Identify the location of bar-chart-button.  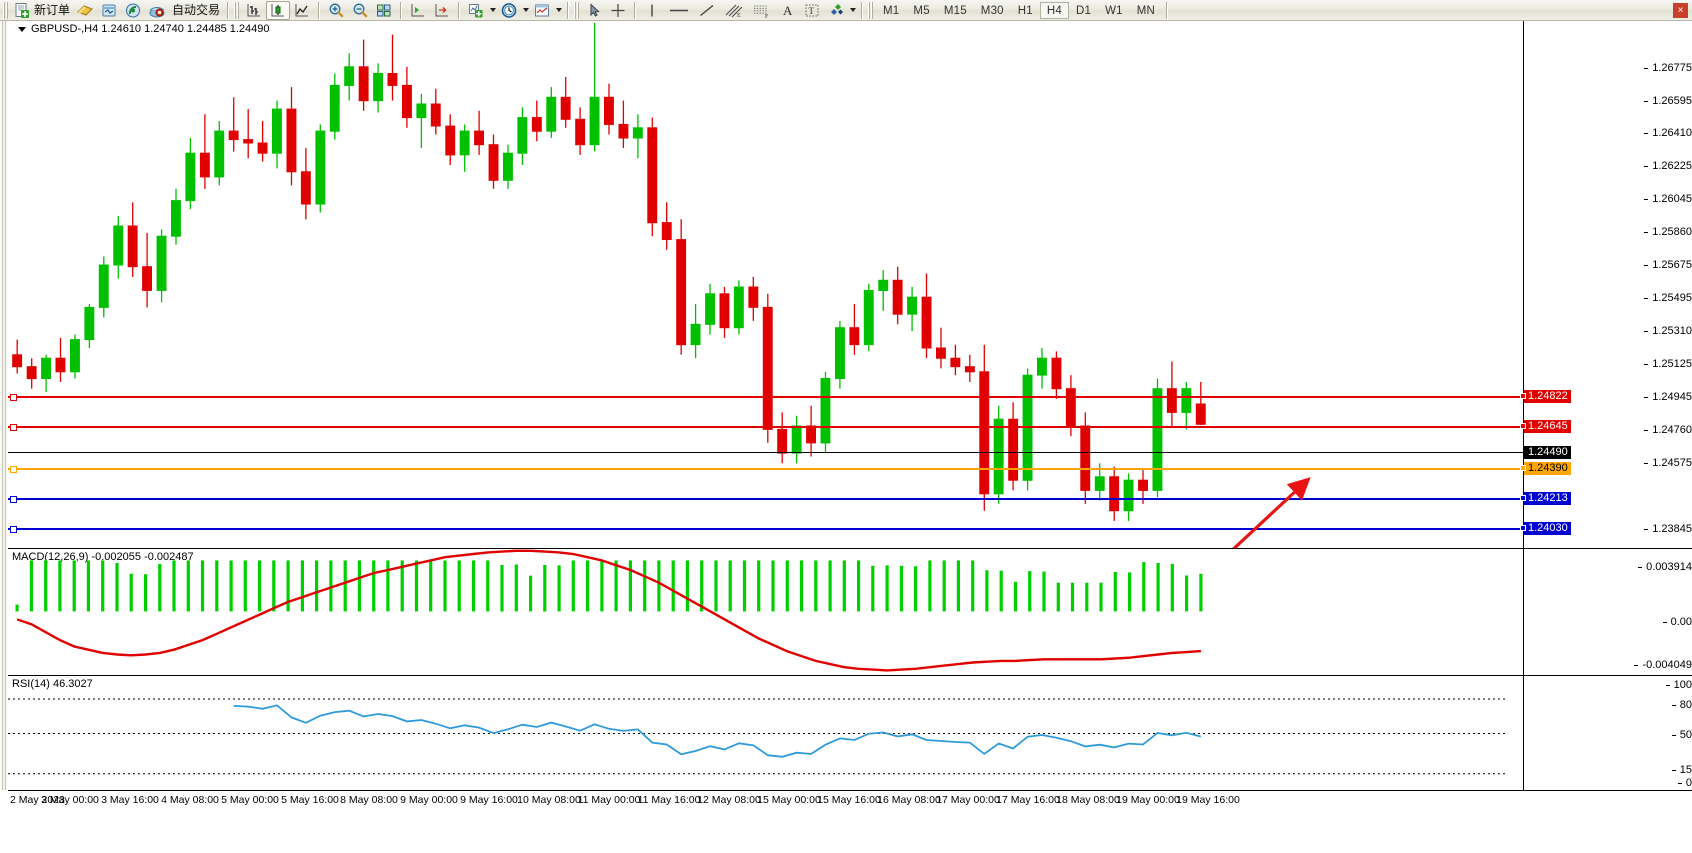
(254, 10).